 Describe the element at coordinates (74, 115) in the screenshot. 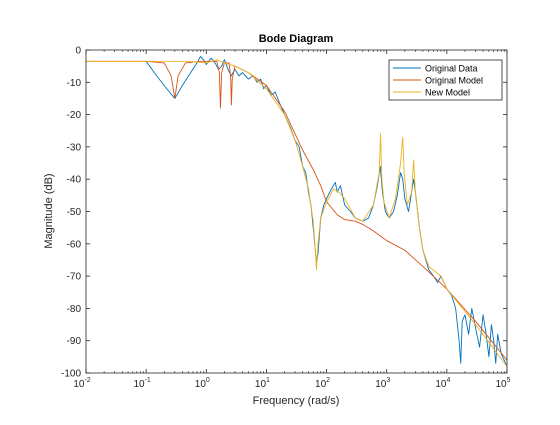

I see `y-tick-label: -20` at that location.